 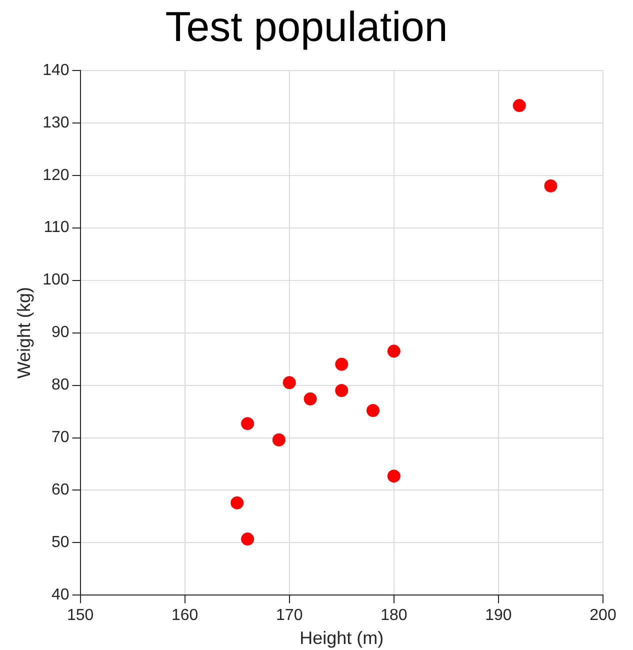 I want to click on y-tick-label: 90, so click(x=61, y=333).